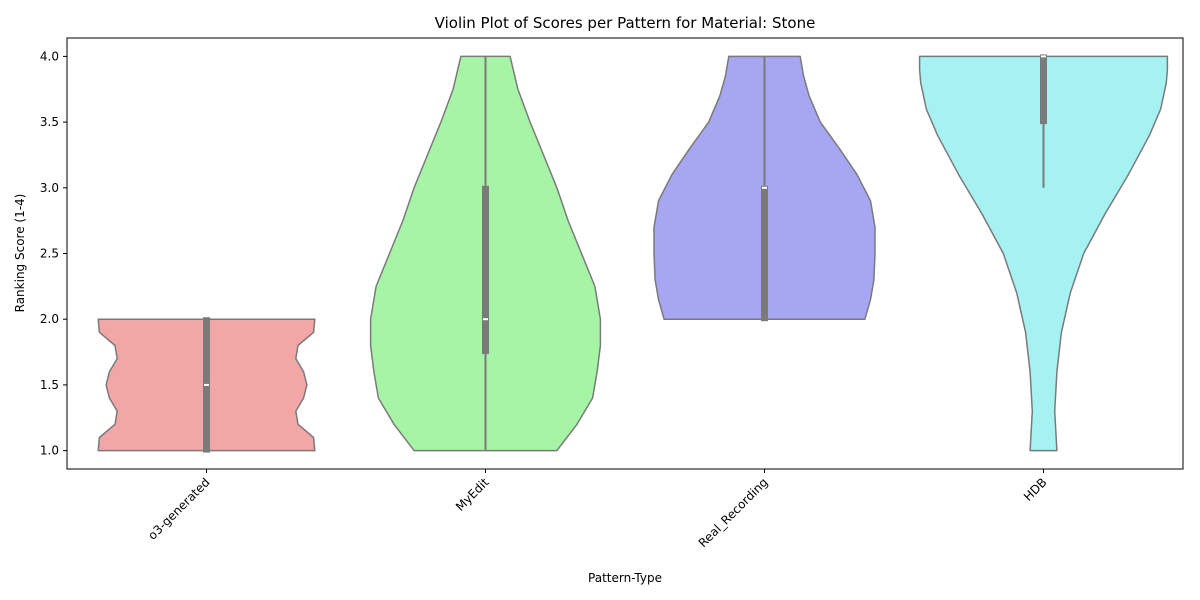  I want to click on x-tick-label: o3-generated, so click(178, 508).